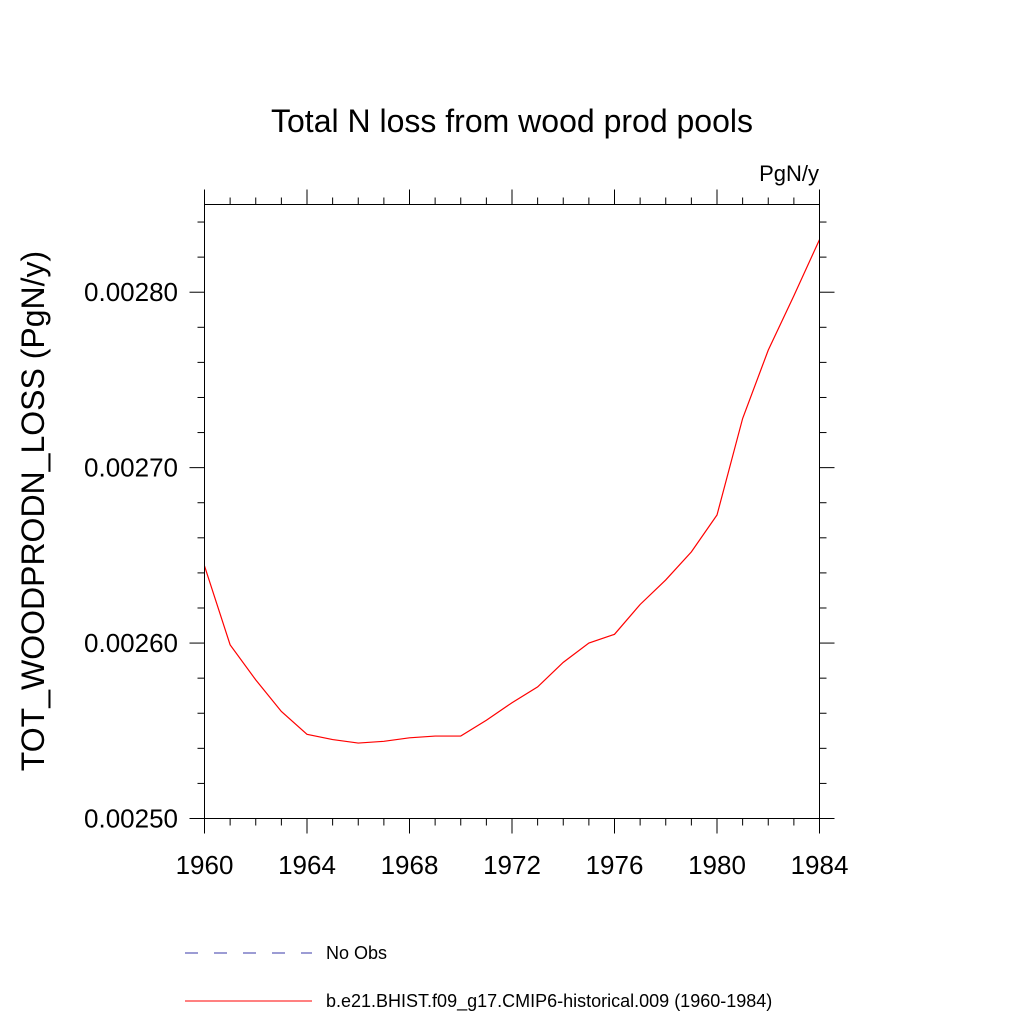  Describe the element at coordinates (615, 865) in the screenshot. I see `x-tick-label: 1976` at that location.